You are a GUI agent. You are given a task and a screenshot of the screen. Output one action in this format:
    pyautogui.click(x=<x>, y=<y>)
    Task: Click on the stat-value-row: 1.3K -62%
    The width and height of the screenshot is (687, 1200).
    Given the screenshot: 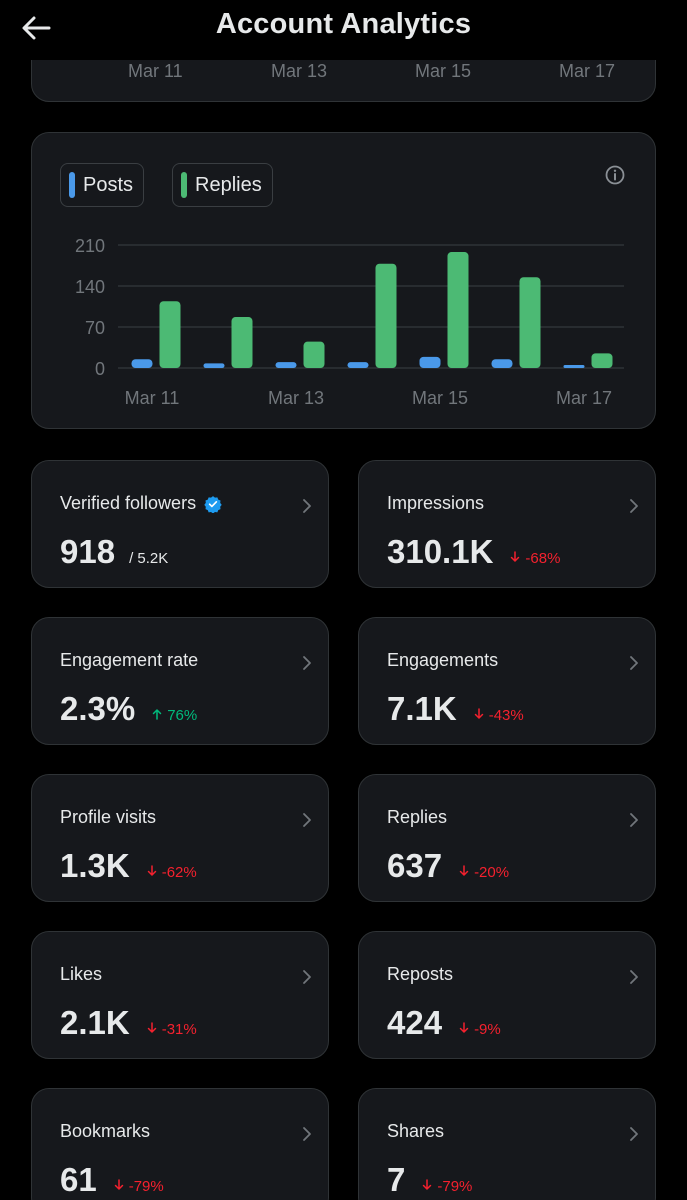 What is the action you would take?
    pyautogui.click(x=128, y=866)
    